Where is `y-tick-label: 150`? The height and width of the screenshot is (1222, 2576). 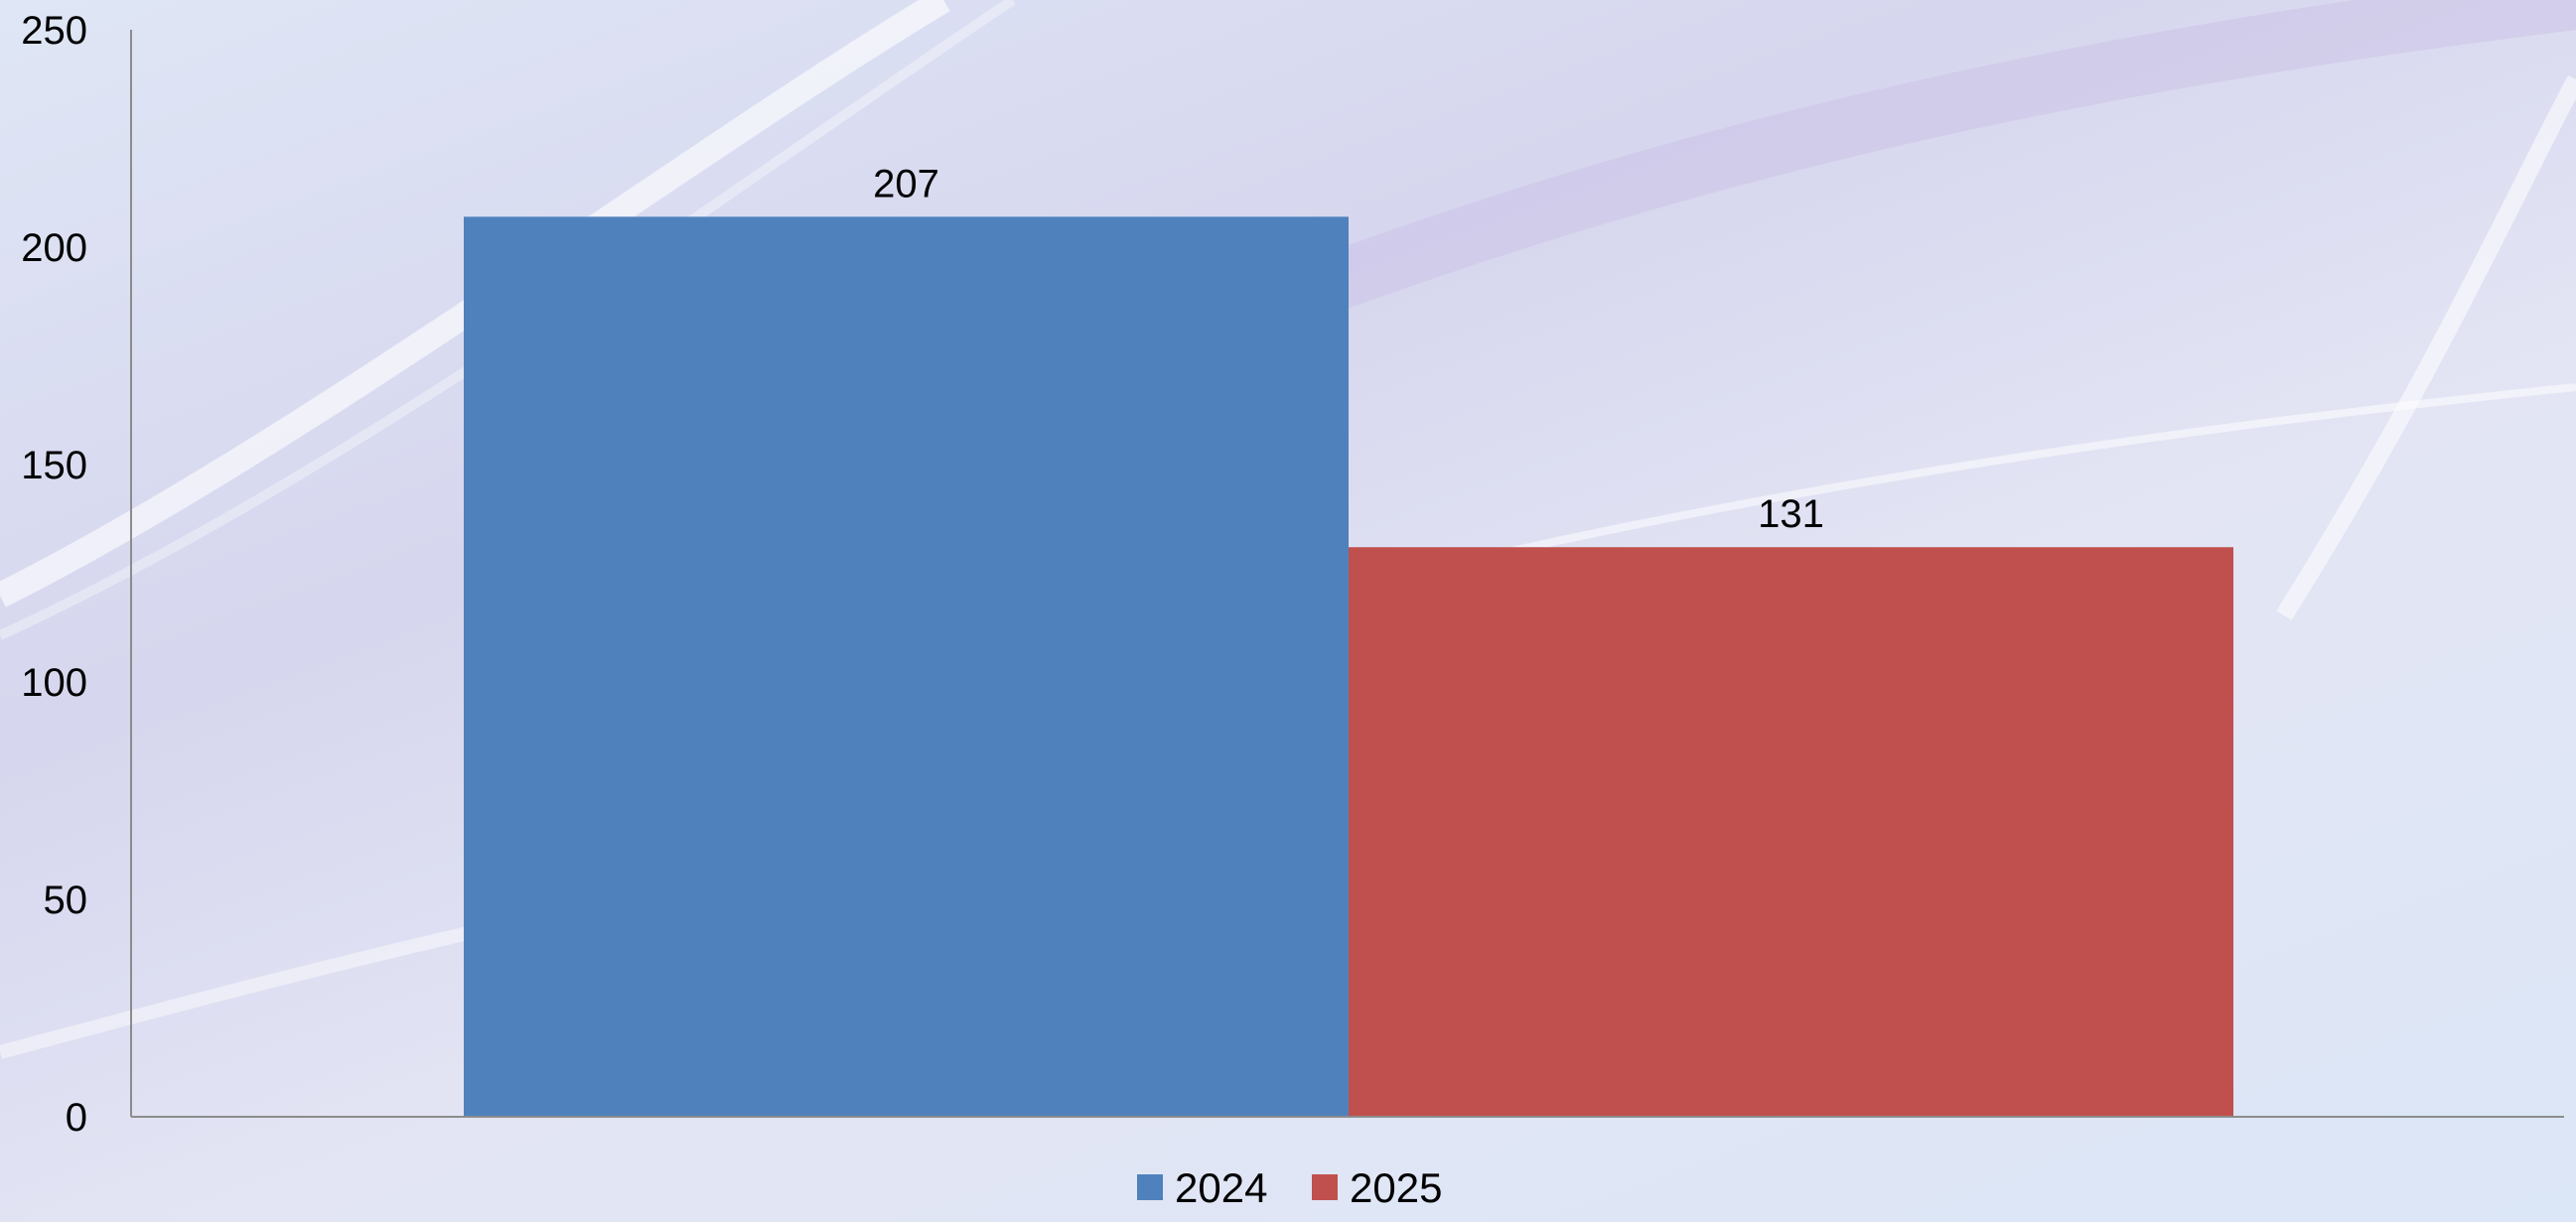
y-tick-label: 150 is located at coordinates (54, 465).